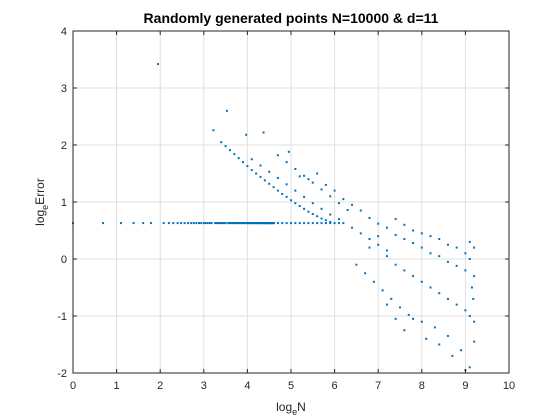  I want to click on x-tick-label: 10, so click(509, 386).